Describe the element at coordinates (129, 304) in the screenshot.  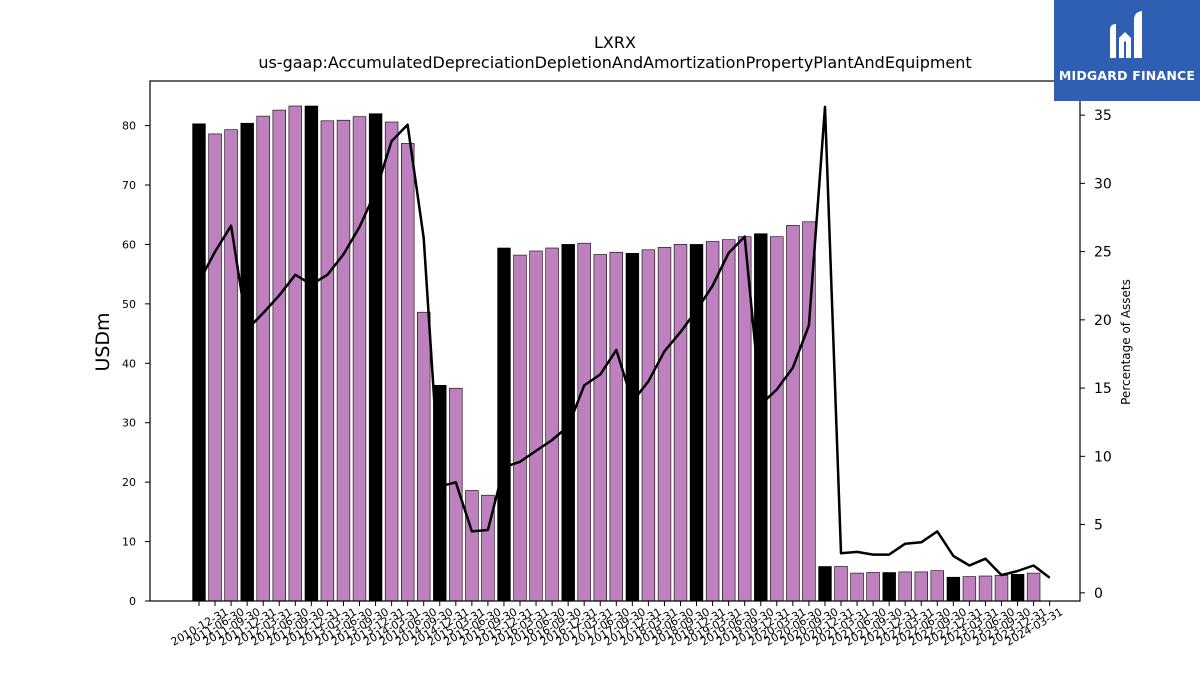
I see `y-tick-label: 50` at that location.